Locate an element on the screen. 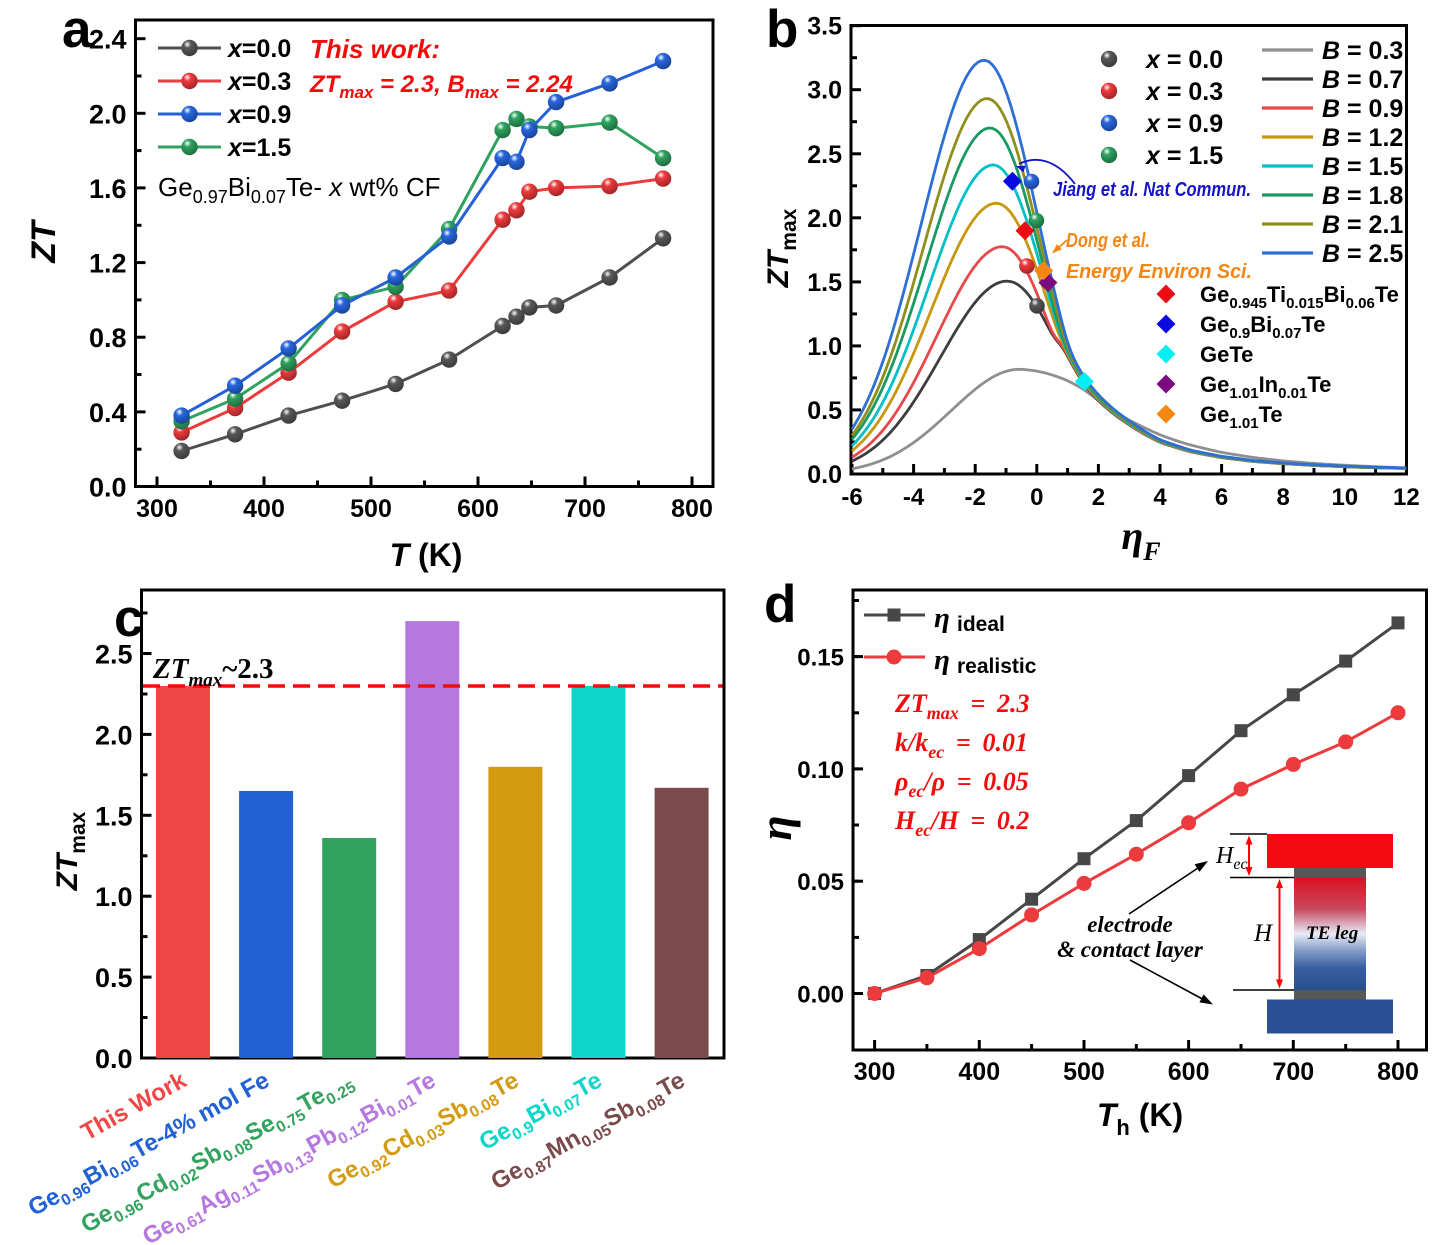 The image size is (1443, 1245). svg-text: B = 1.8 is located at coordinates (1362, 196).